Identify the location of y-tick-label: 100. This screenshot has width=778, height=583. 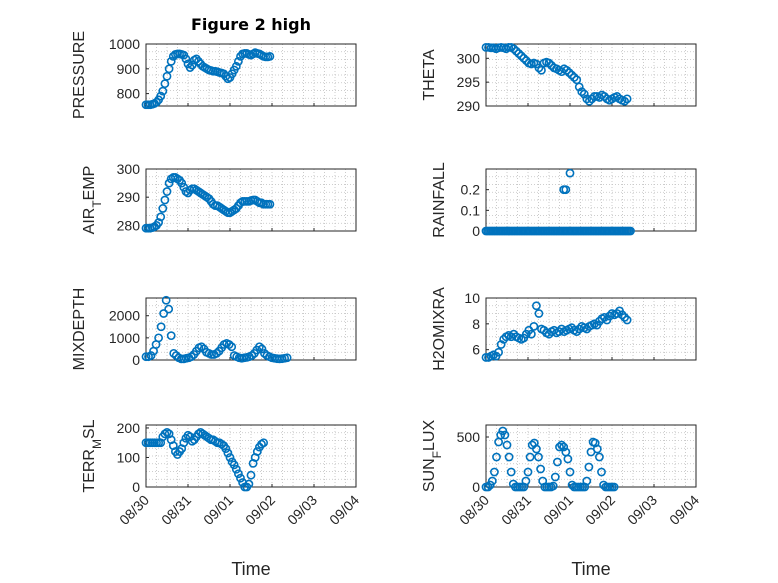
(129, 457).